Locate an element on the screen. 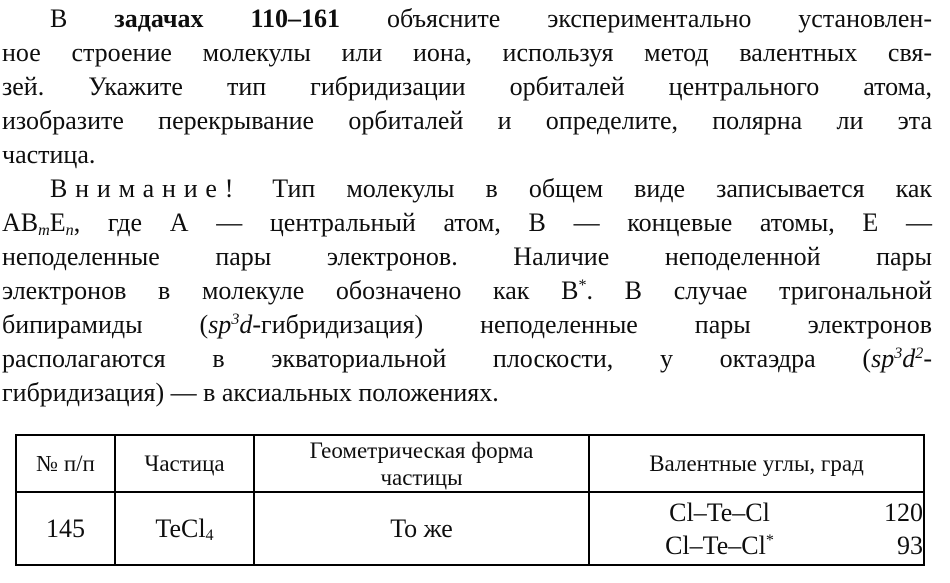  text-segment: бипирамиды ( is located at coordinates (105, 324).